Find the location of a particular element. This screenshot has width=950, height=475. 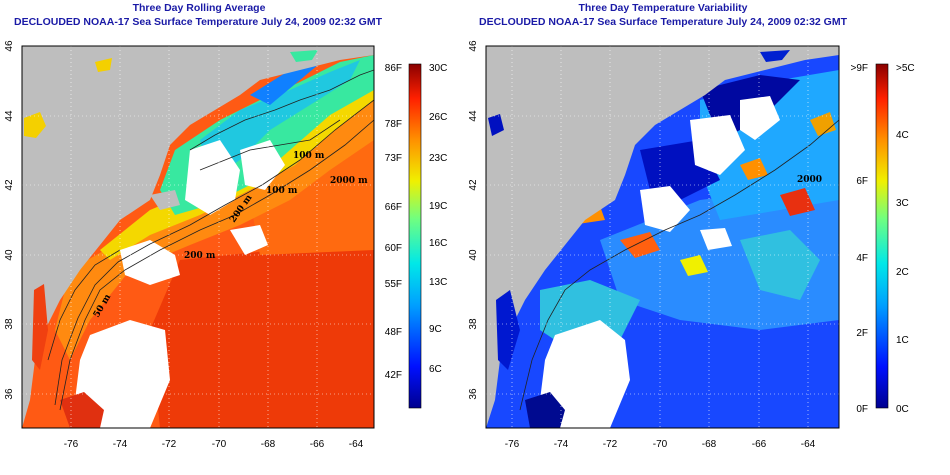

right-y-axis: 46 44 42 40 38 36 is located at coordinates (473, 220).